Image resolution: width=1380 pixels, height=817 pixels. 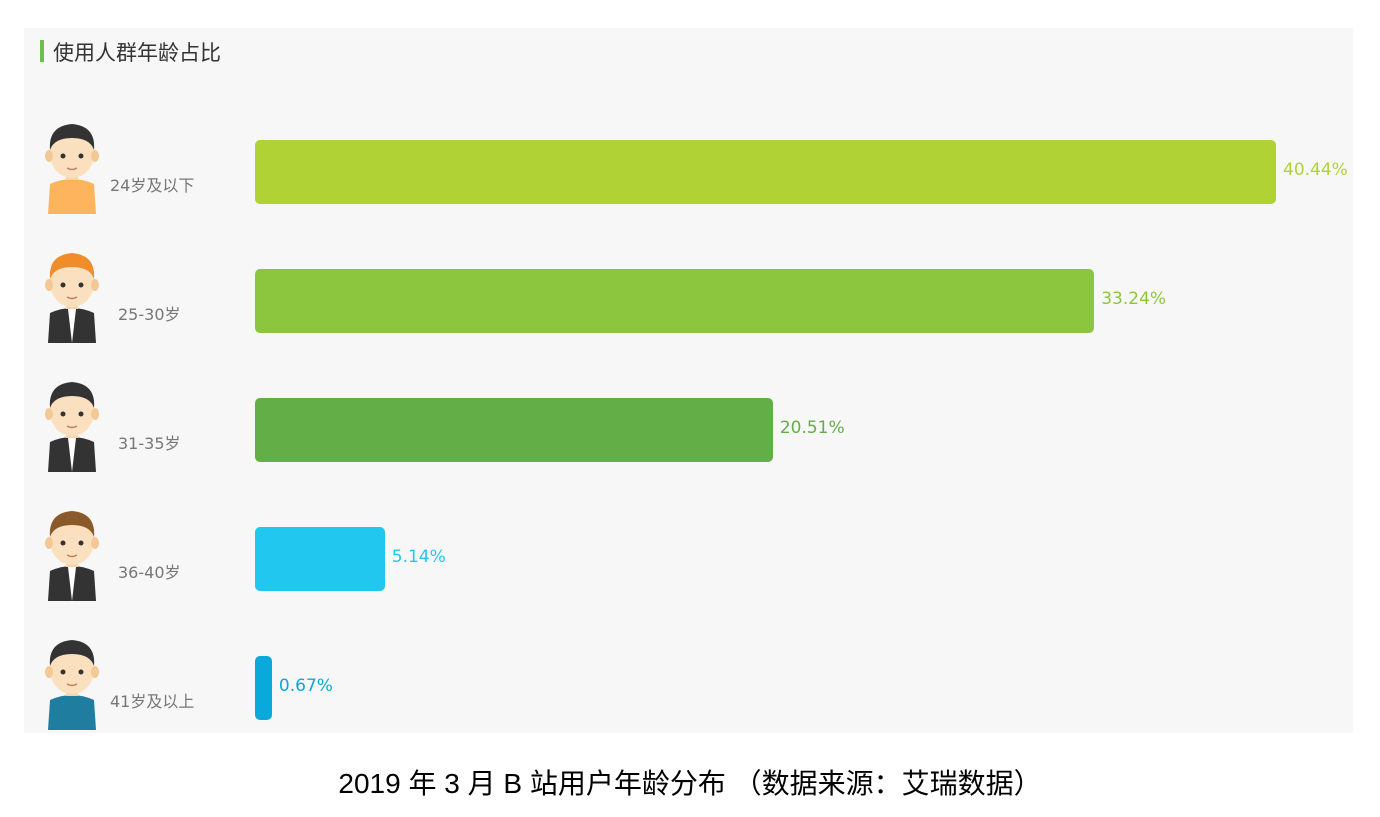 I want to click on bar-row: 25-30岁 33.24%, so click(x=690, y=299).